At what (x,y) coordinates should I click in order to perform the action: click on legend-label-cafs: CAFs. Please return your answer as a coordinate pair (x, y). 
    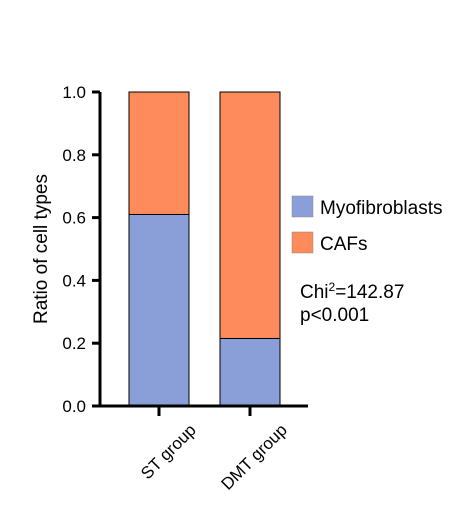
    Looking at the image, I should click on (344, 244).